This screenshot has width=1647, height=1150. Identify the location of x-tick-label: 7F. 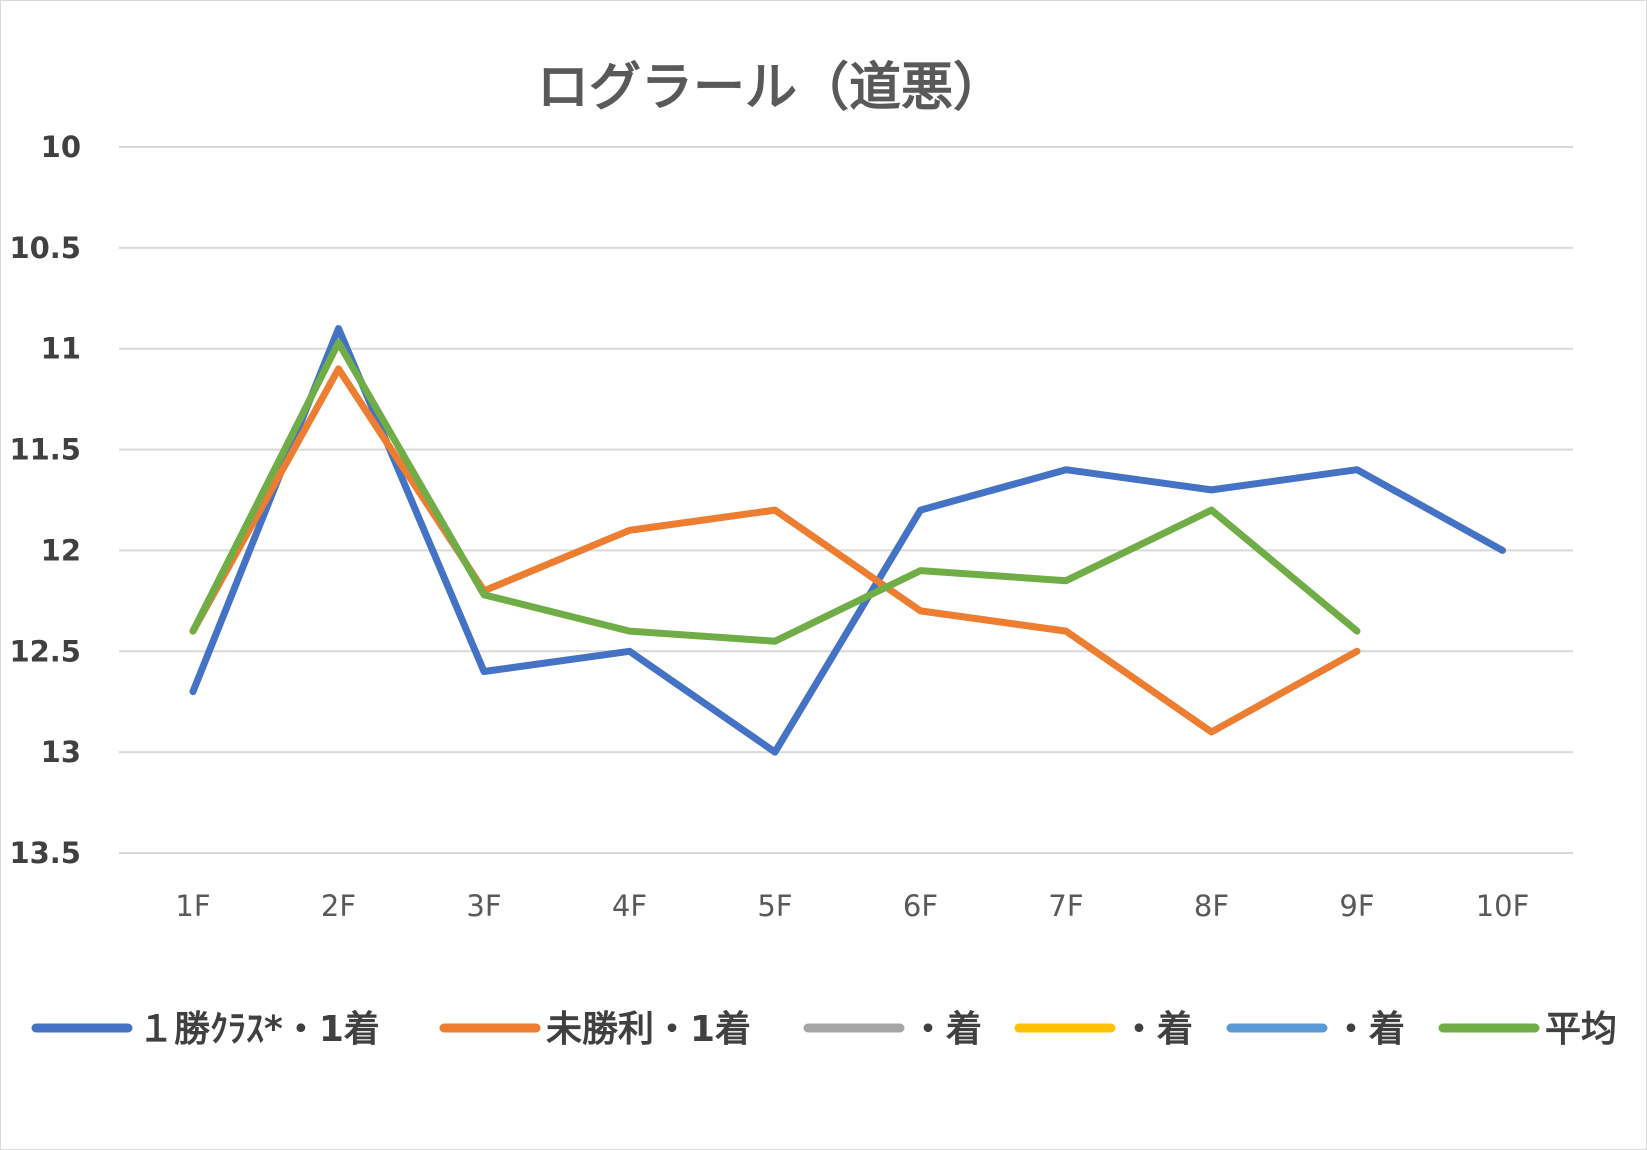
(1065, 906).